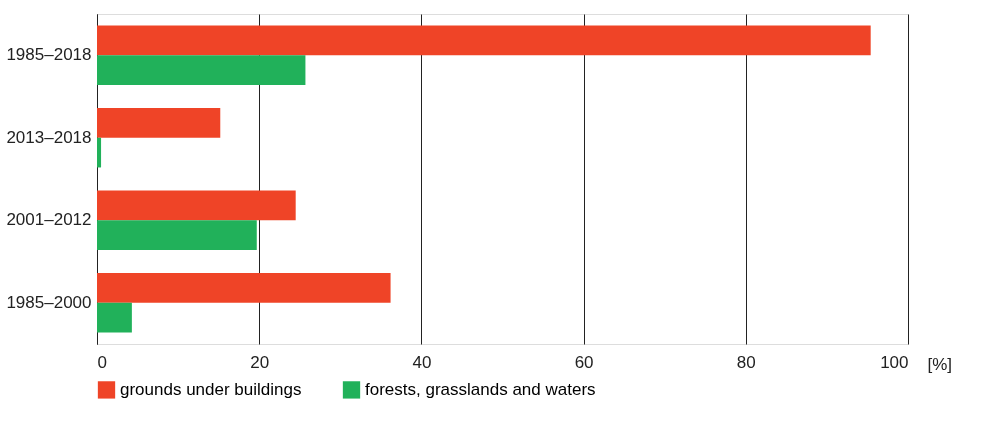 The height and width of the screenshot is (427, 1005). What do you see at coordinates (746, 362) in the screenshot?
I see `x-tick-label: 80` at bounding box center [746, 362].